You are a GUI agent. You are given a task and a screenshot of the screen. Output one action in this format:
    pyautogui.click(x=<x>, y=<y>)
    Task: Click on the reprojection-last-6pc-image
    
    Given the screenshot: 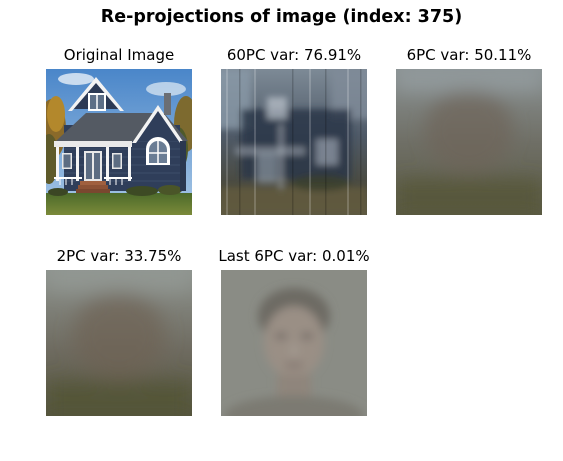 What is the action you would take?
    pyautogui.click(x=294, y=343)
    